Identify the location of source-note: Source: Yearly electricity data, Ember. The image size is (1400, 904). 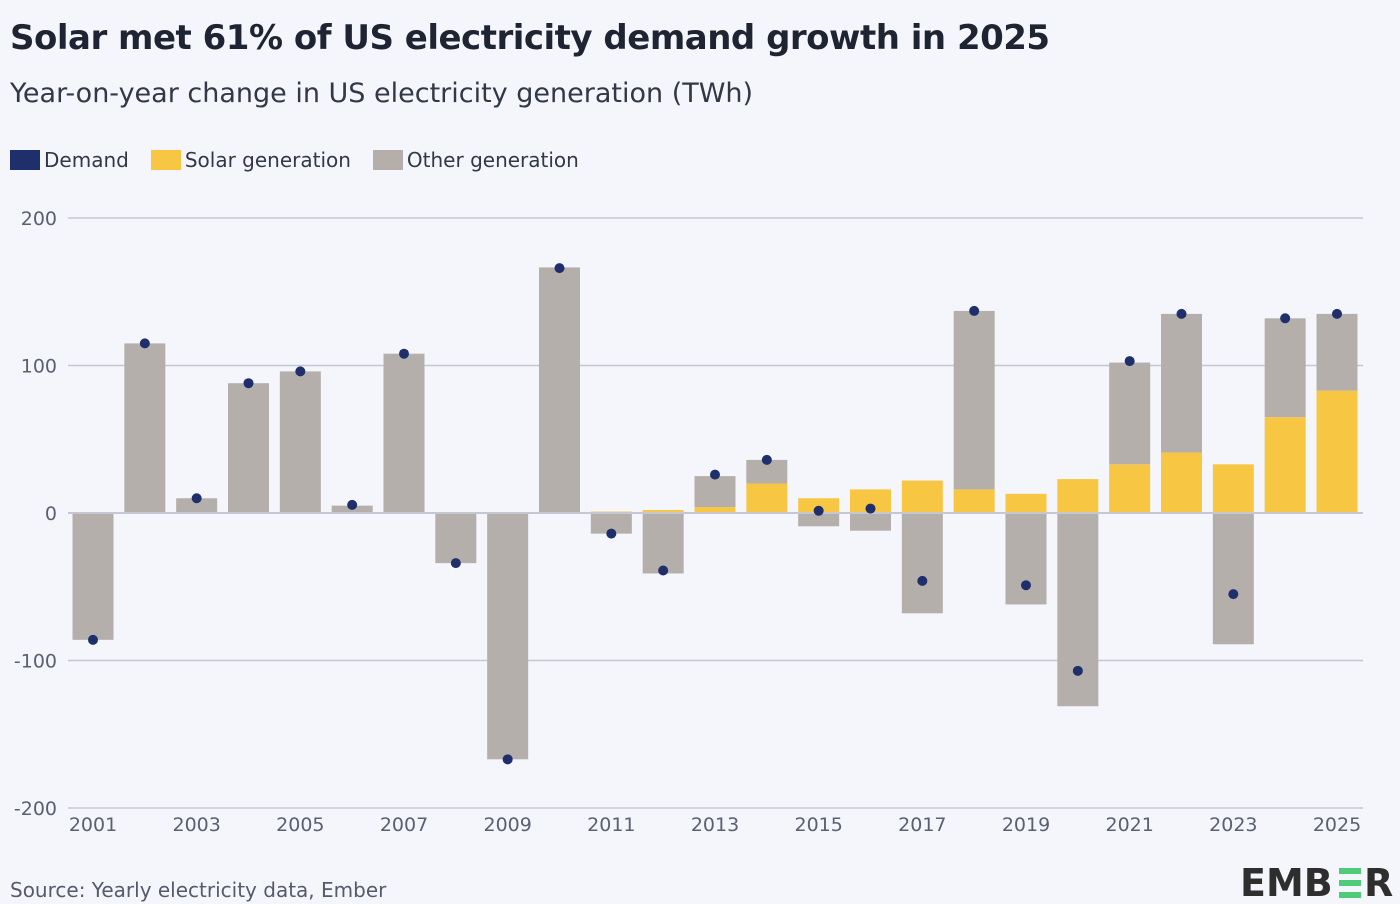
(198, 890).